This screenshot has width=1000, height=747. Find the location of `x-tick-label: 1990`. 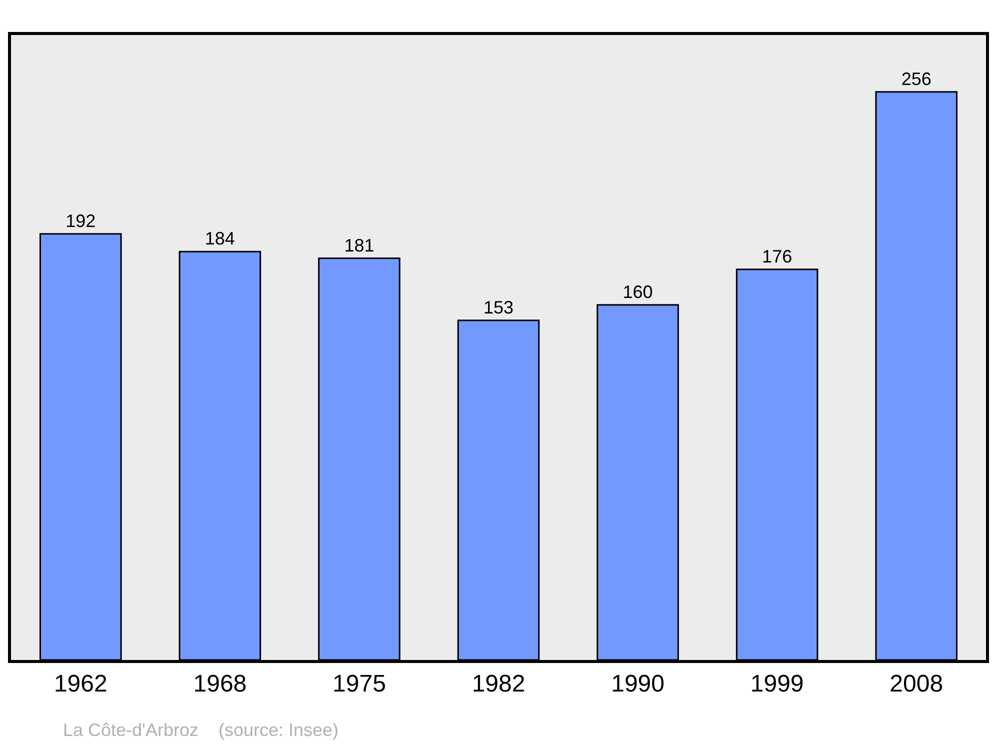

x-tick-label: 1990 is located at coordinates (637, 684).